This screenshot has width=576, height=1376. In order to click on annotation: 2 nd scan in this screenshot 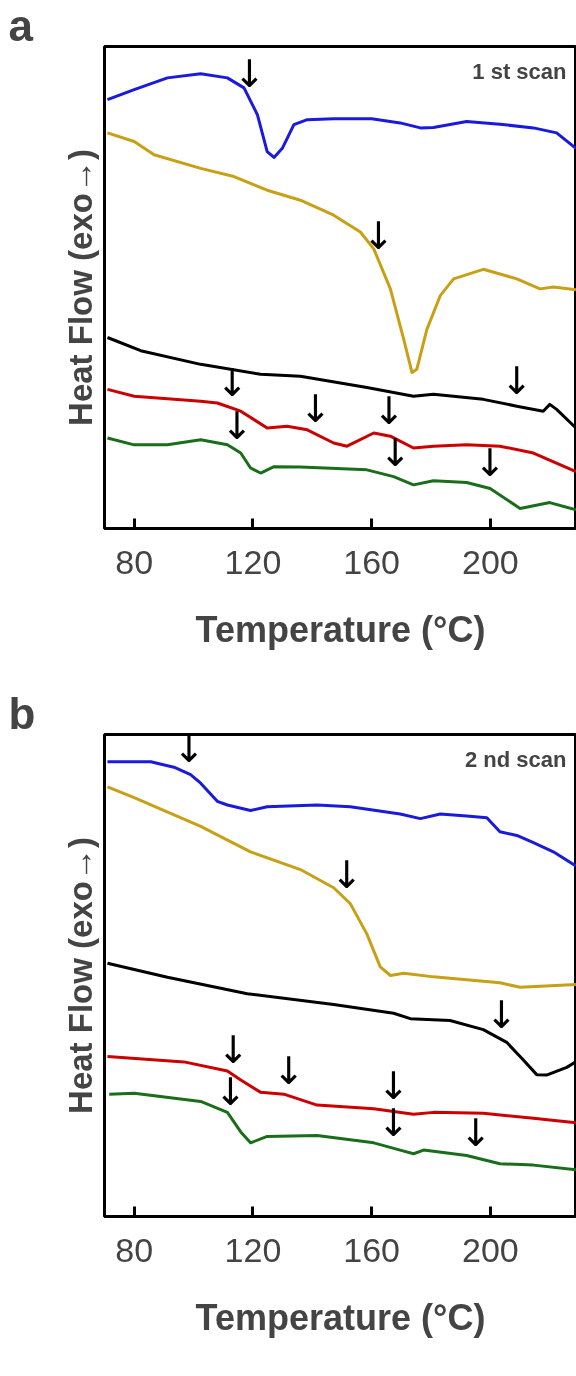, I will do `click(516, 759)`.